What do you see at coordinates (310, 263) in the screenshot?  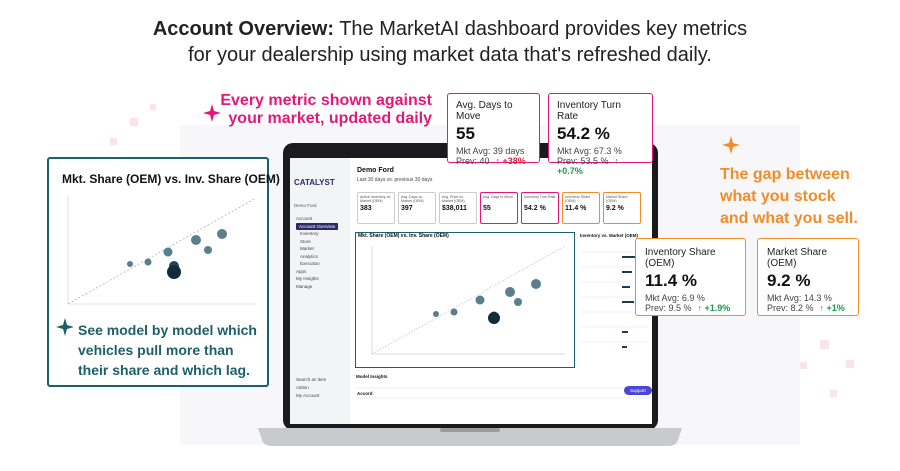 I see `nav-item: Execution` at bounding box center [310, 263].